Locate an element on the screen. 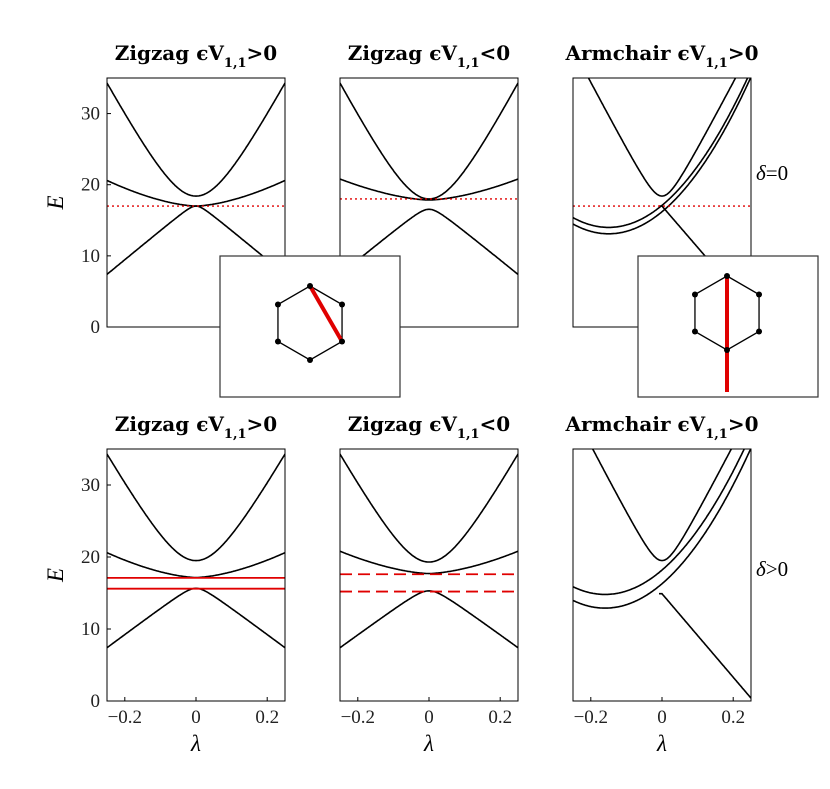 The image size is (830, 789). panel-6: Armchair ϵV1,1>0 −0.2 0 0.2 λ is located at coordinates (662, 584).